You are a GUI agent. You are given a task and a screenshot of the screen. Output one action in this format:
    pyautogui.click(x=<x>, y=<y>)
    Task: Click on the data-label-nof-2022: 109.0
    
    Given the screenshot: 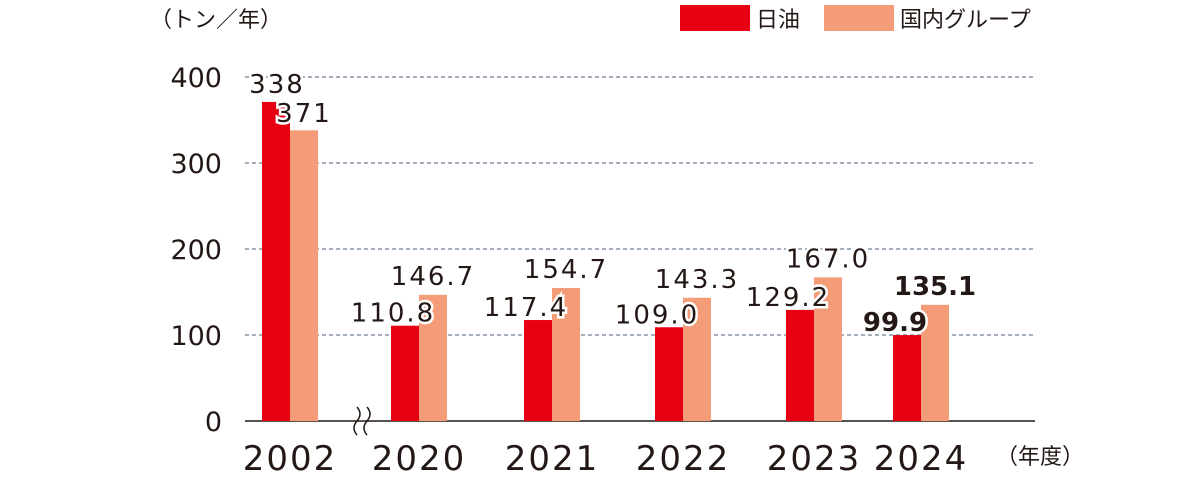 What is the action you would take?
    pyautogui.click(x=657, y=315)
    